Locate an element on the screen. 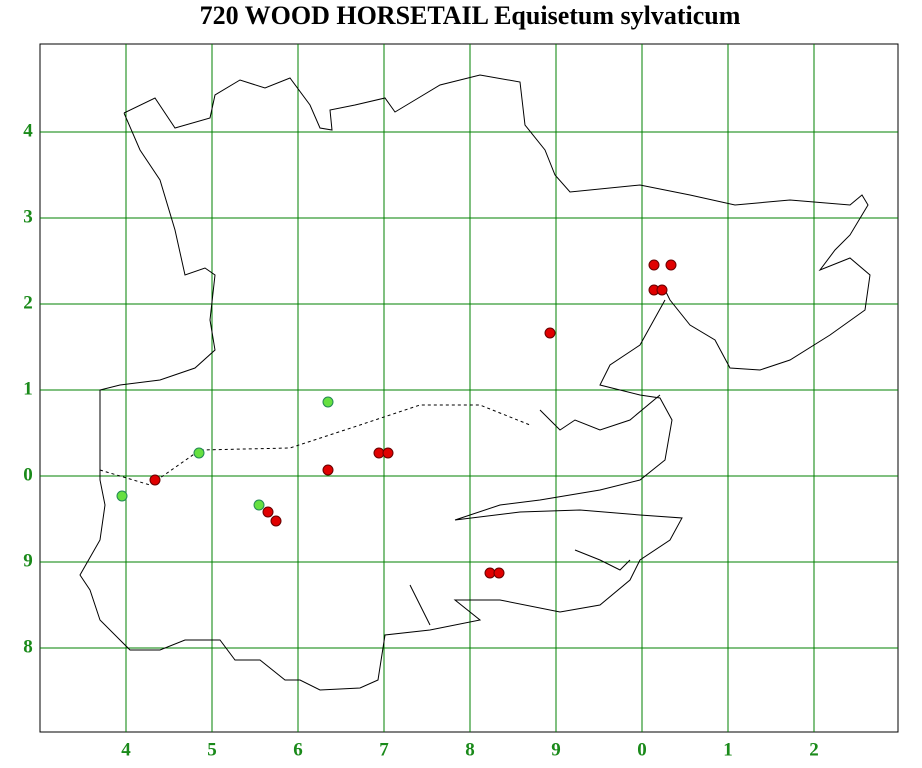 This screenshot has height=768, width=922. x-grid-label: 0 is located at coordinates (642, 749).